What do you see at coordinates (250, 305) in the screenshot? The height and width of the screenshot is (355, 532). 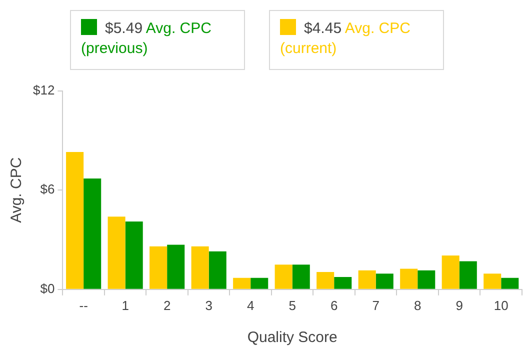 I see `x-tick-label: 4` at bounding box center [250, 305].